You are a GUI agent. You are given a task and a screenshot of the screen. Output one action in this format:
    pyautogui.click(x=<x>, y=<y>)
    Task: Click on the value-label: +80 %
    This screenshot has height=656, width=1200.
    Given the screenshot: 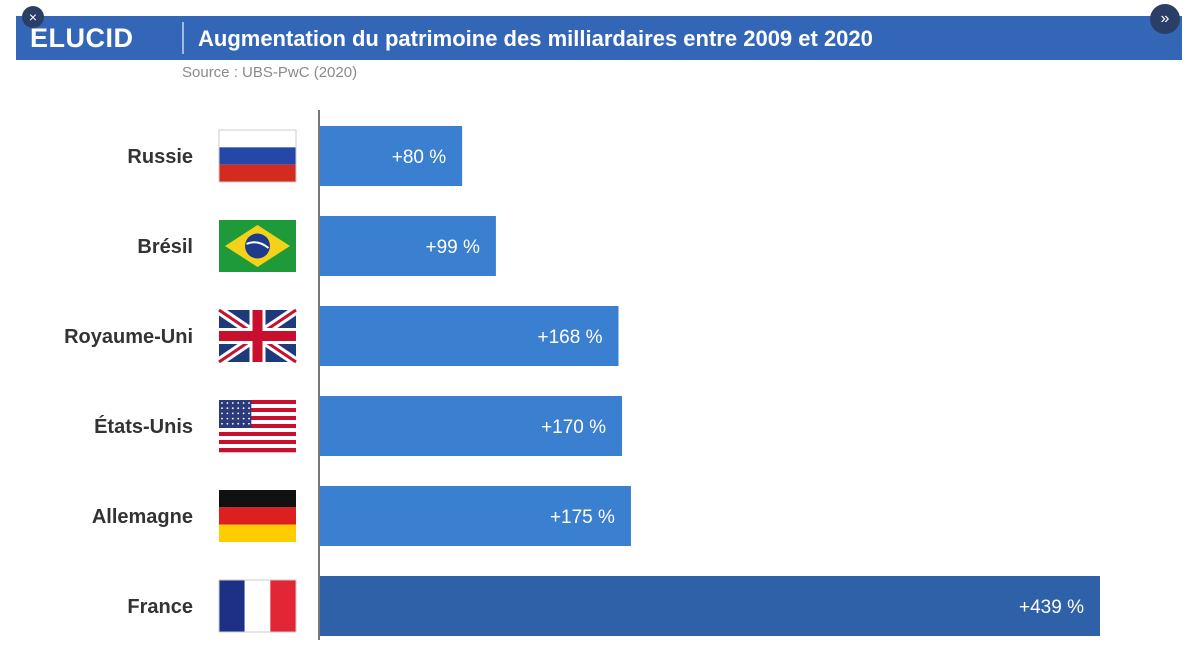 What is the action you would take?
    pyautogui.click(x=419, y=157)
    